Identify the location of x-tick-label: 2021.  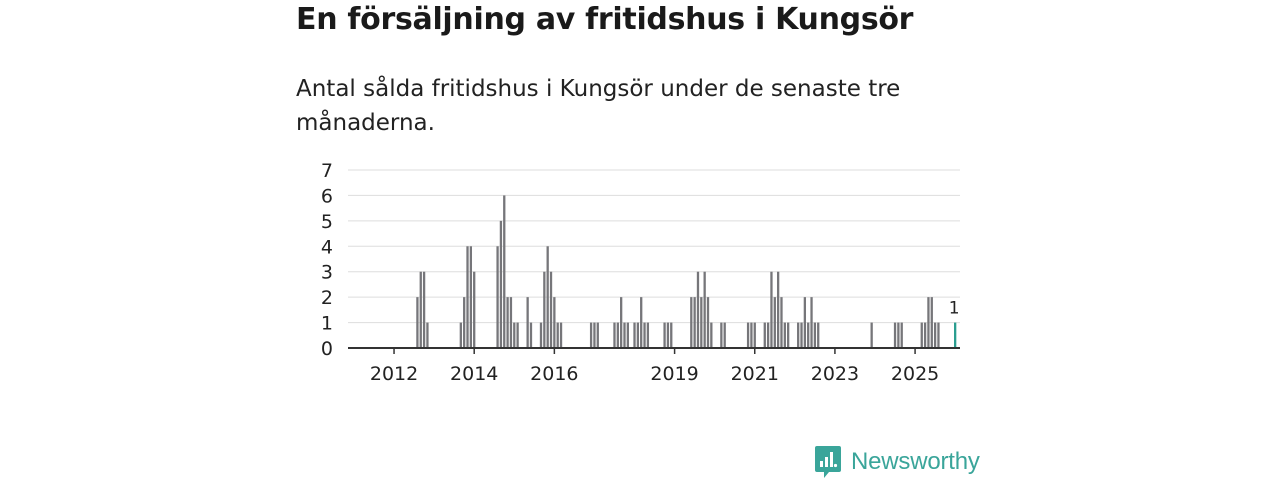
(755, 374).